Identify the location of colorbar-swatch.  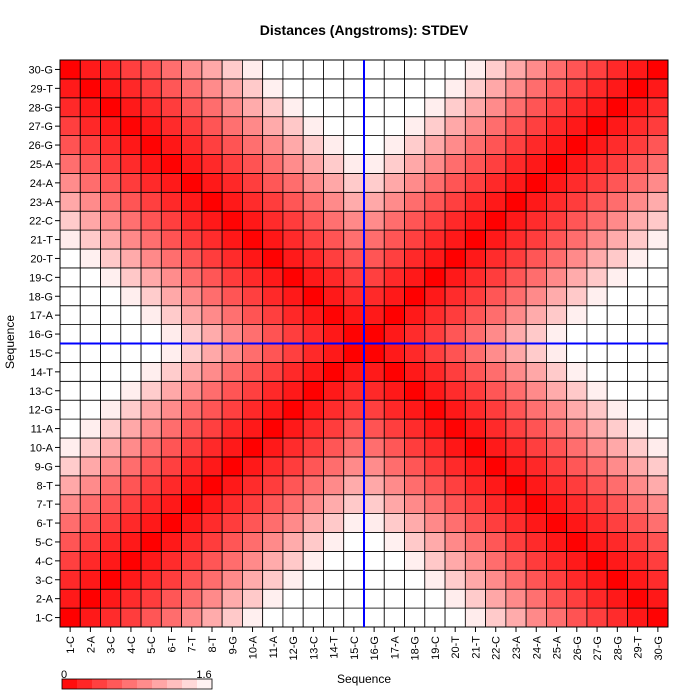
(205, 684).